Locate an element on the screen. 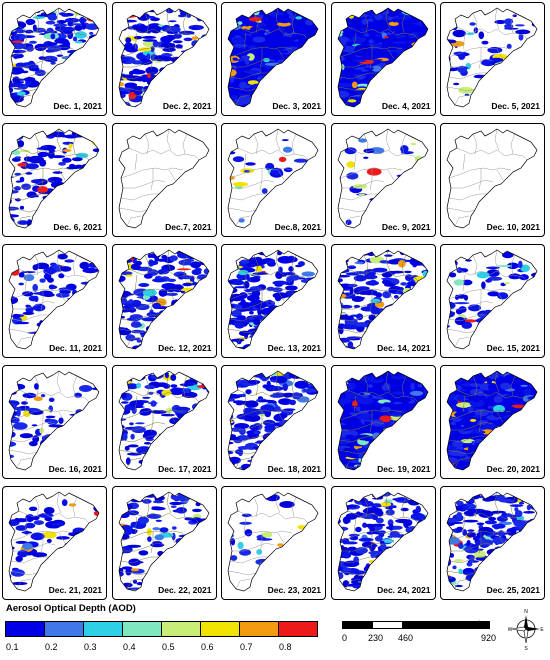  map-panel: Dec. 5, 2021 is located at coordinates (492, 59).